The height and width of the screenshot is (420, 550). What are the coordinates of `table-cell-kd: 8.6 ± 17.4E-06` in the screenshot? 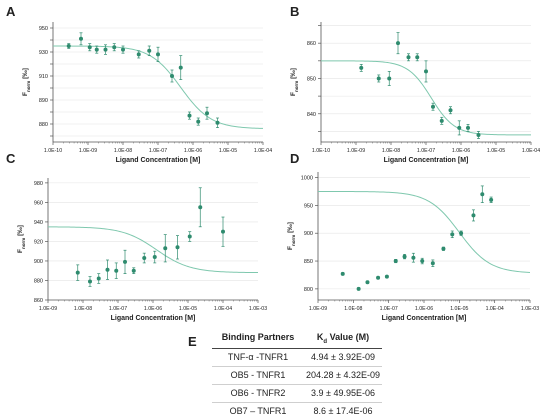 It's located at (343, 410).